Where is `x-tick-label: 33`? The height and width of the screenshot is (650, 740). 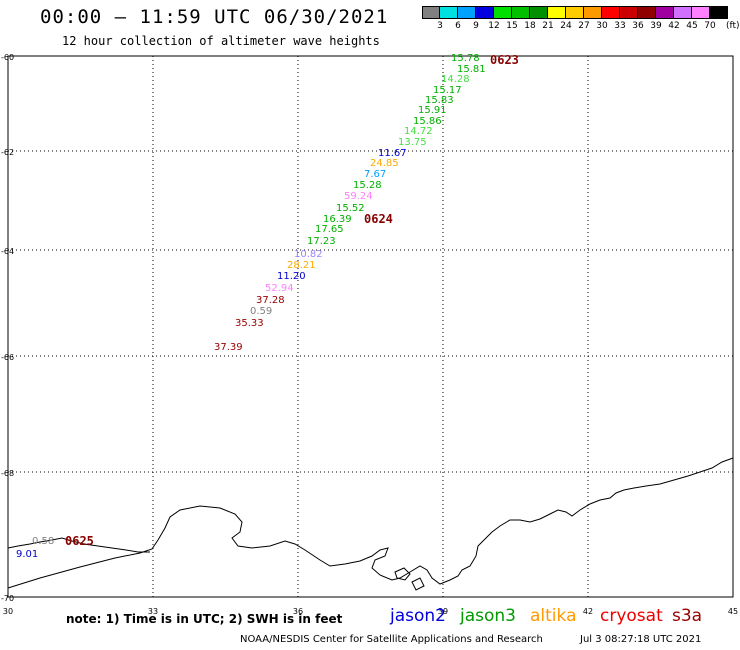
x-tick-label: 33 is located at coordinates (153, 611).